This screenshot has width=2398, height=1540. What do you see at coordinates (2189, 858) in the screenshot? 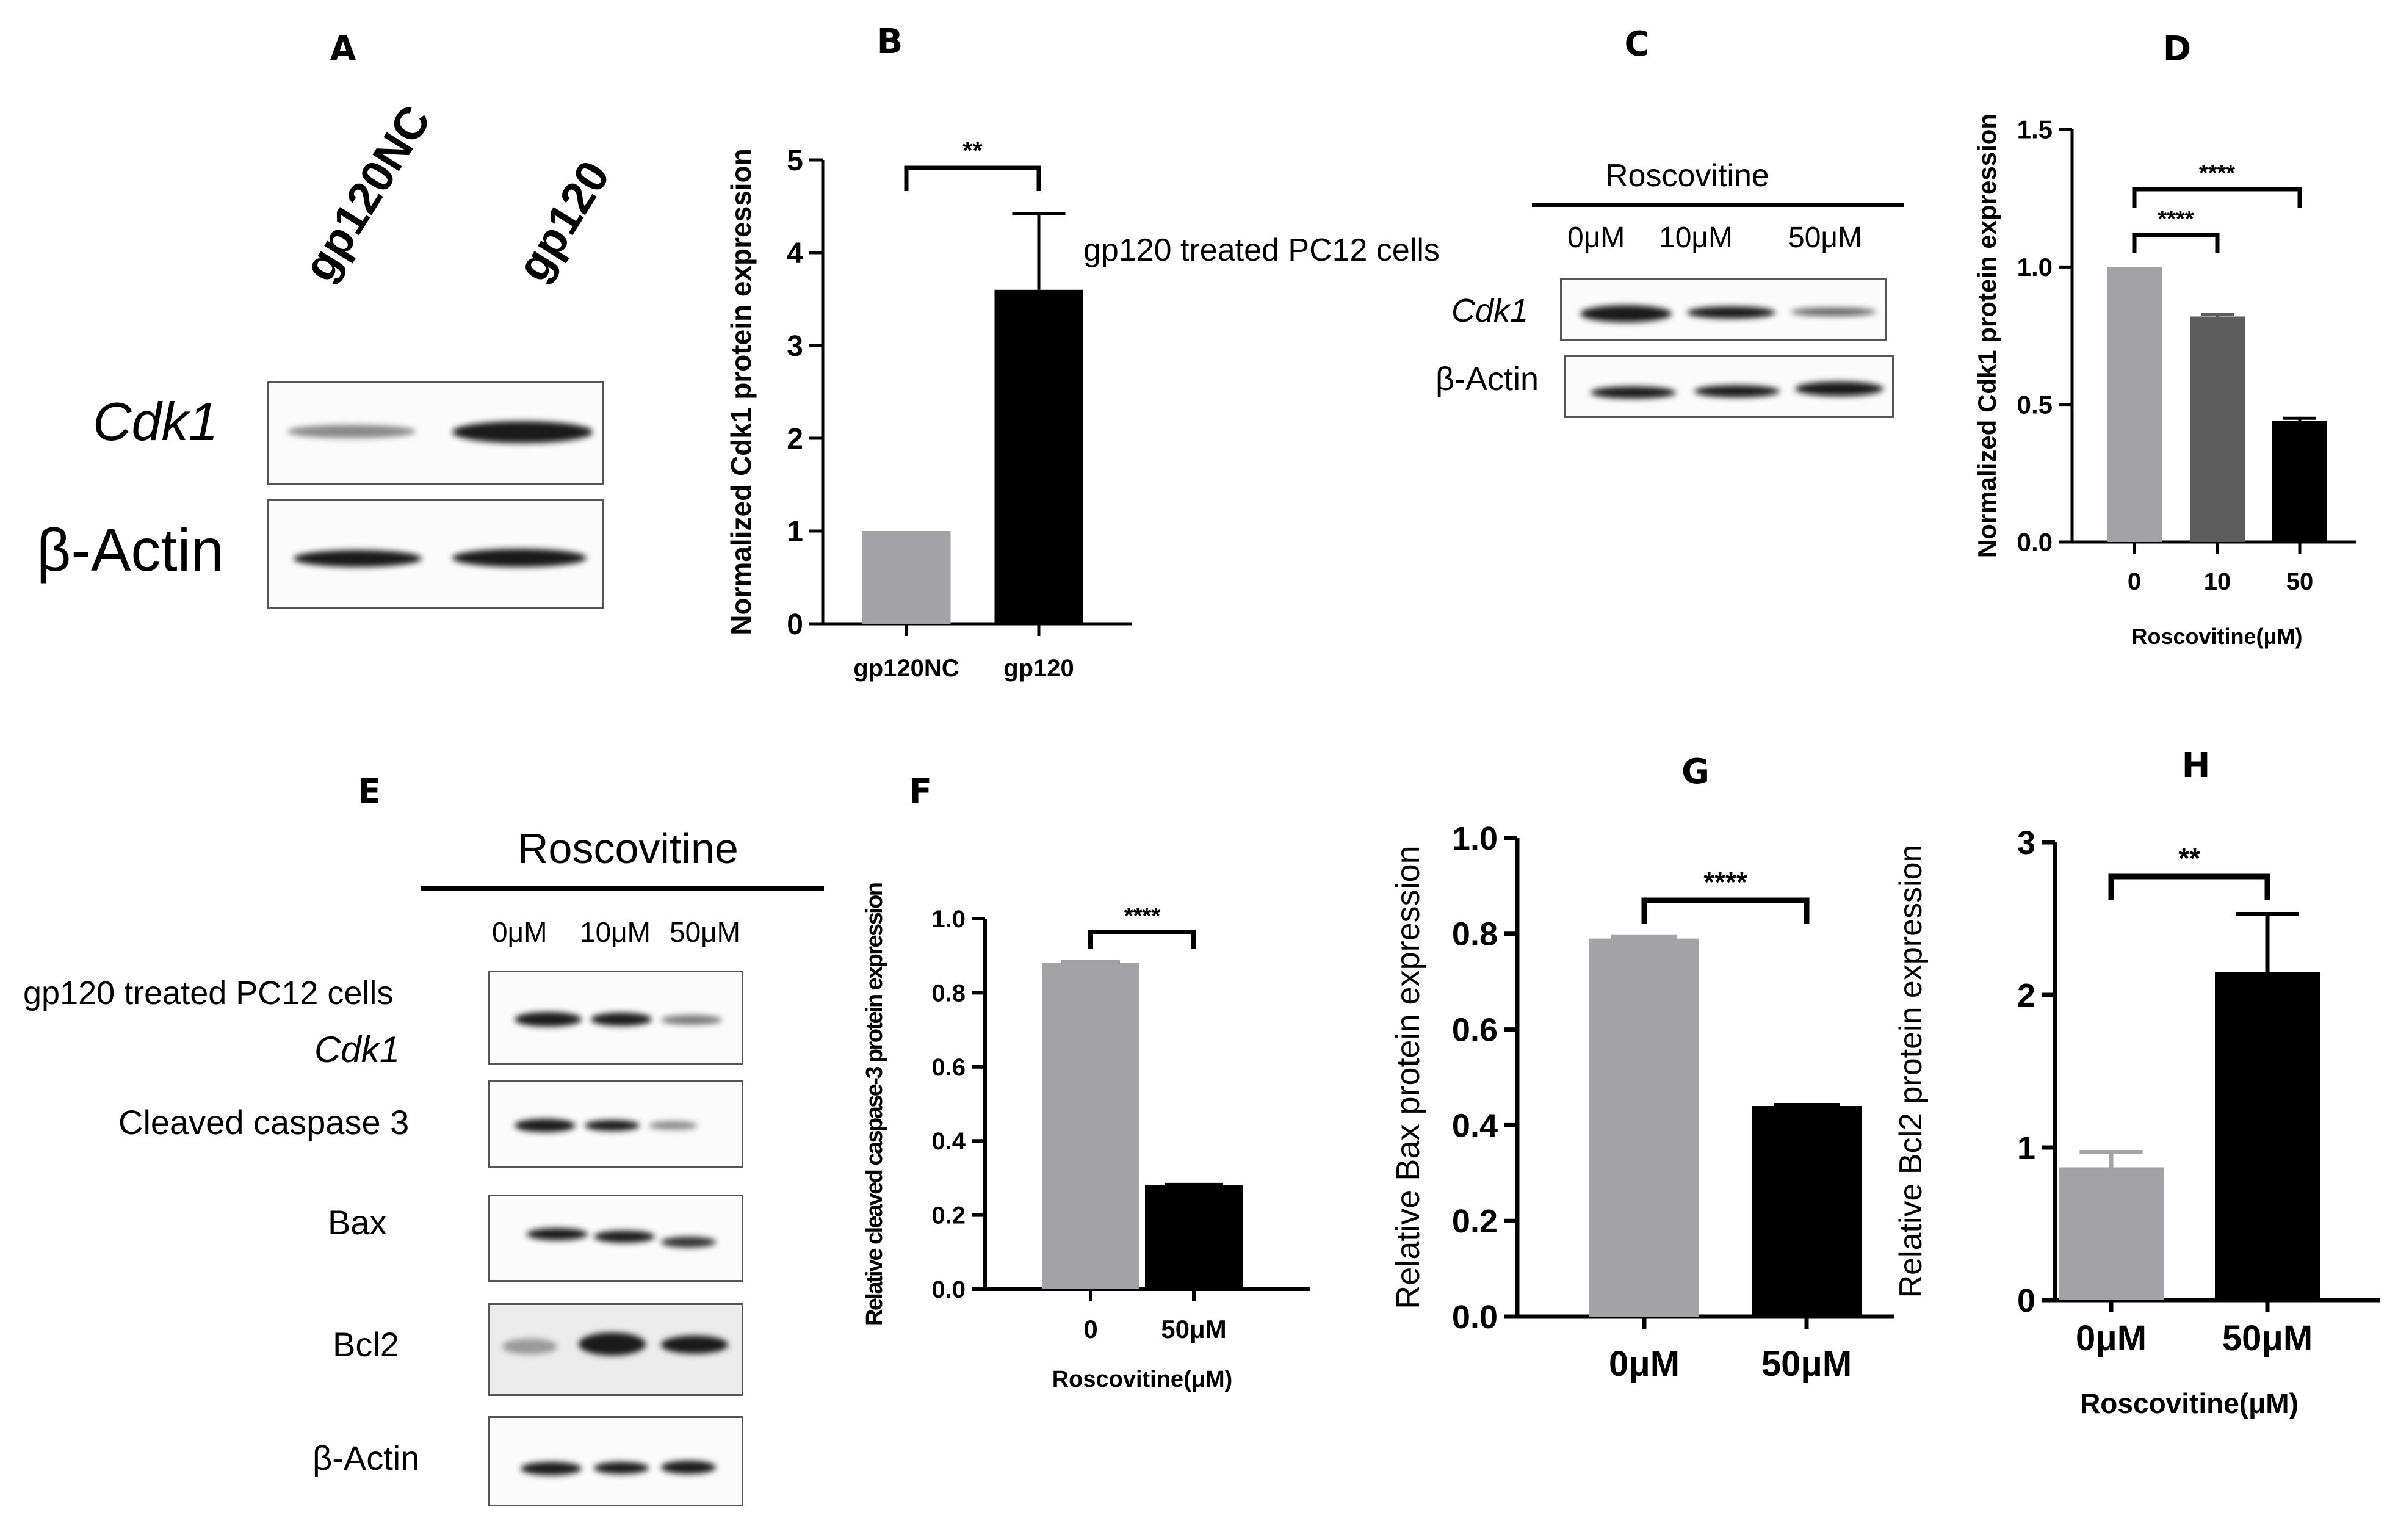
I see `significance-label: **` at bounding box center [2189, 858].